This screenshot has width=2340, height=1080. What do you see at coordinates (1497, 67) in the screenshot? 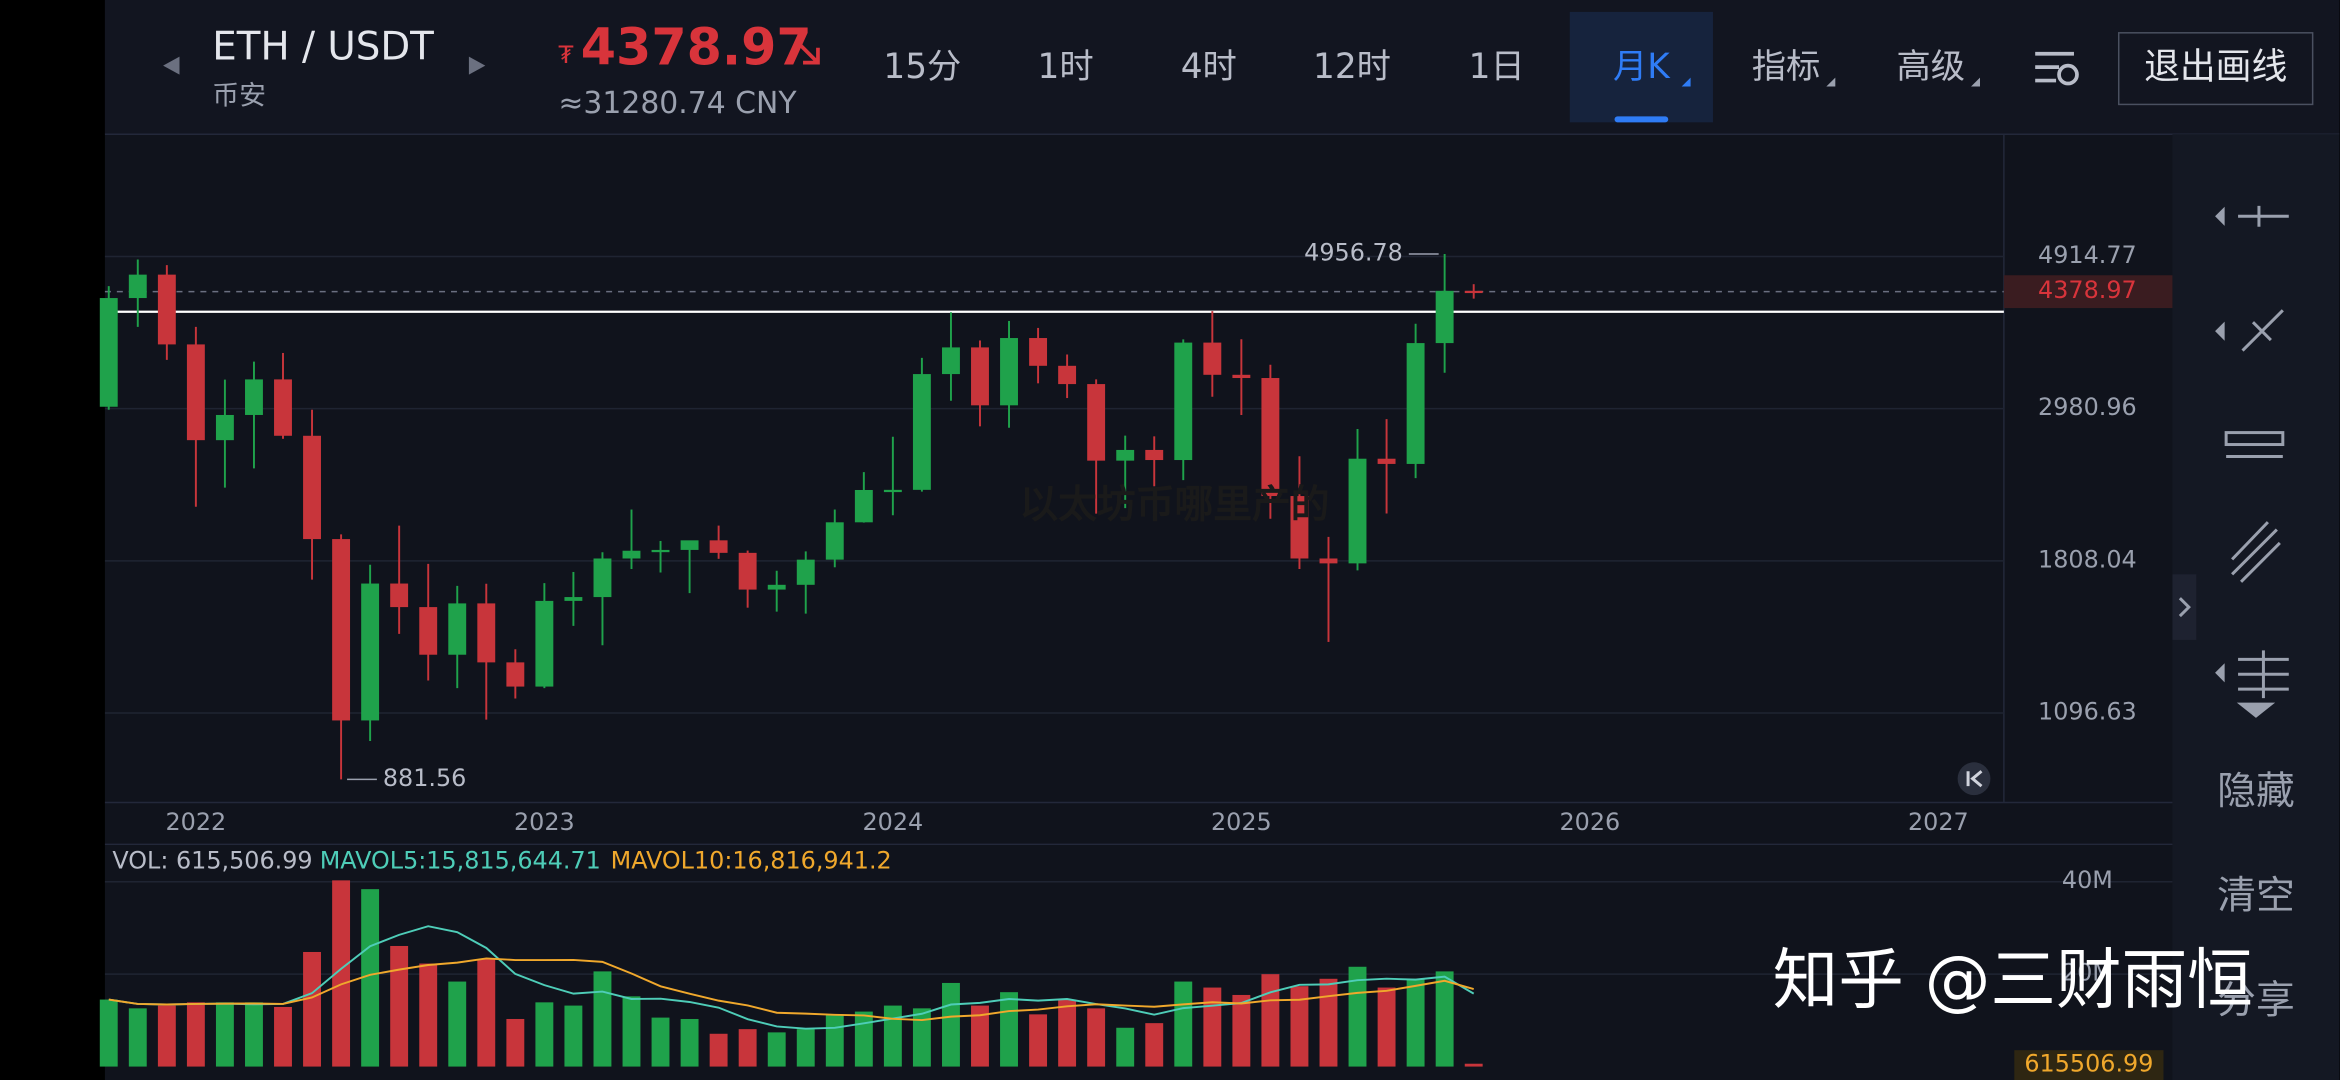
I see `timeframe-tab: 1日` at bounding box center [1497, 67].